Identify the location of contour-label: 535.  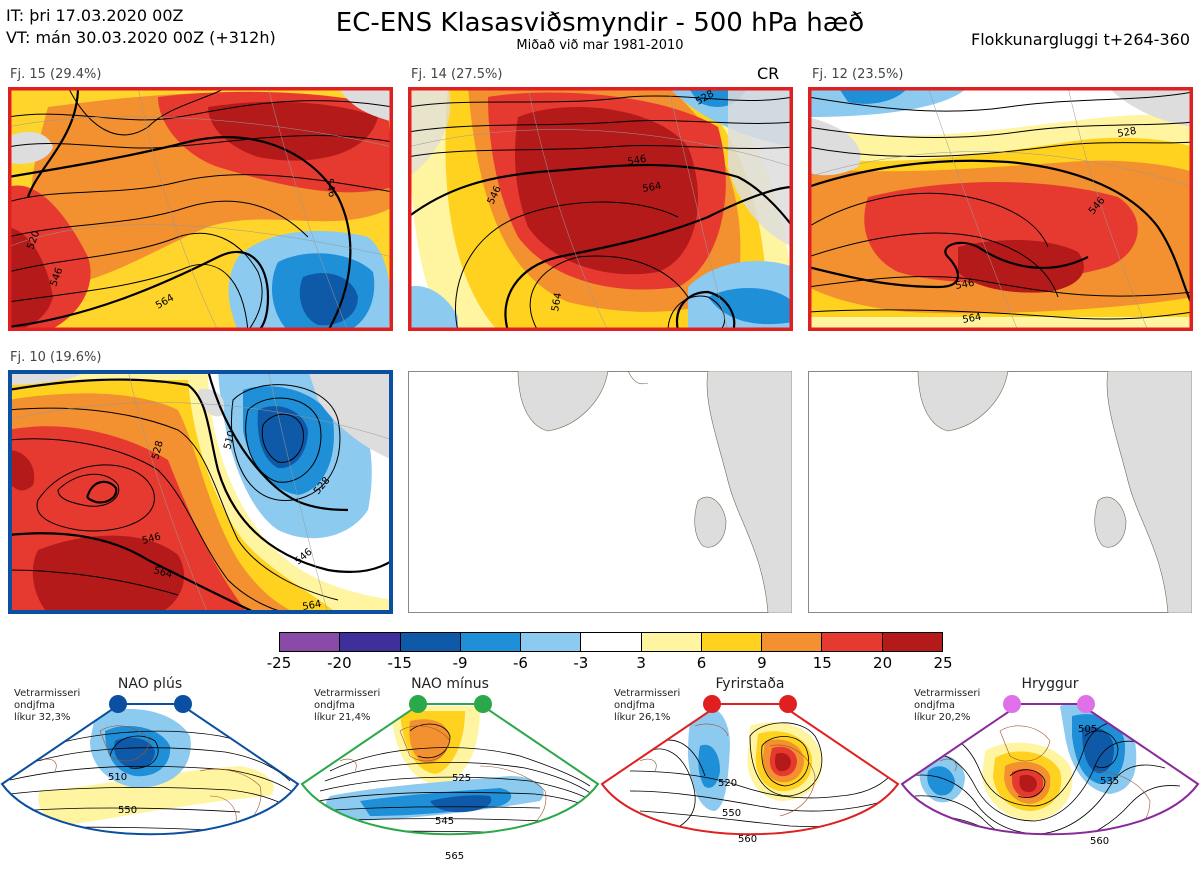
(1109, 781).